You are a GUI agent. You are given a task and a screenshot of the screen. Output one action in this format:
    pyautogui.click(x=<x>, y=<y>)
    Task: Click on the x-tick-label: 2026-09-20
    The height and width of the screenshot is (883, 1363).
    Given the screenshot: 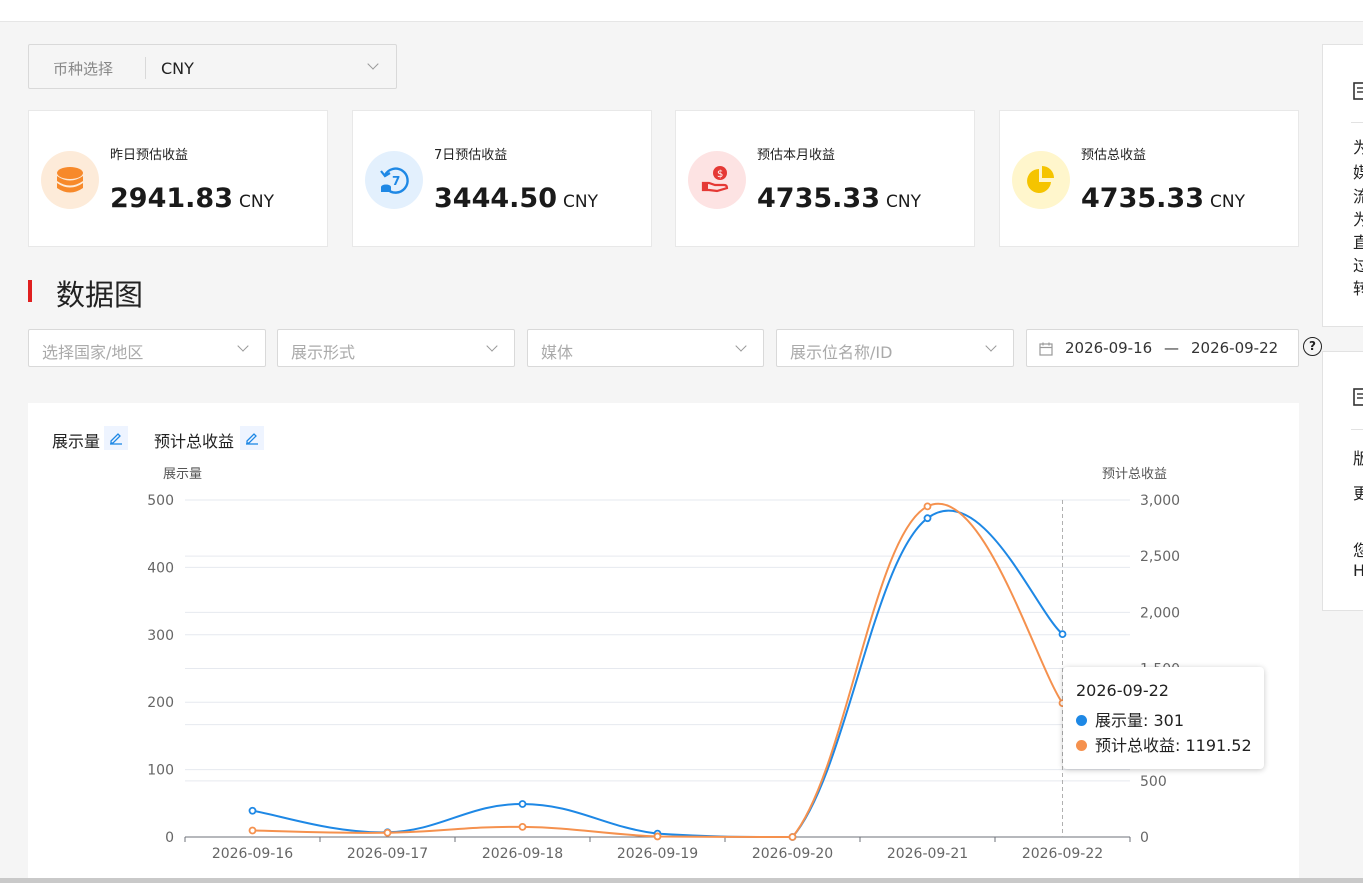 What is the action you would take?
    pyautogui.click(x=792, y=854)
    